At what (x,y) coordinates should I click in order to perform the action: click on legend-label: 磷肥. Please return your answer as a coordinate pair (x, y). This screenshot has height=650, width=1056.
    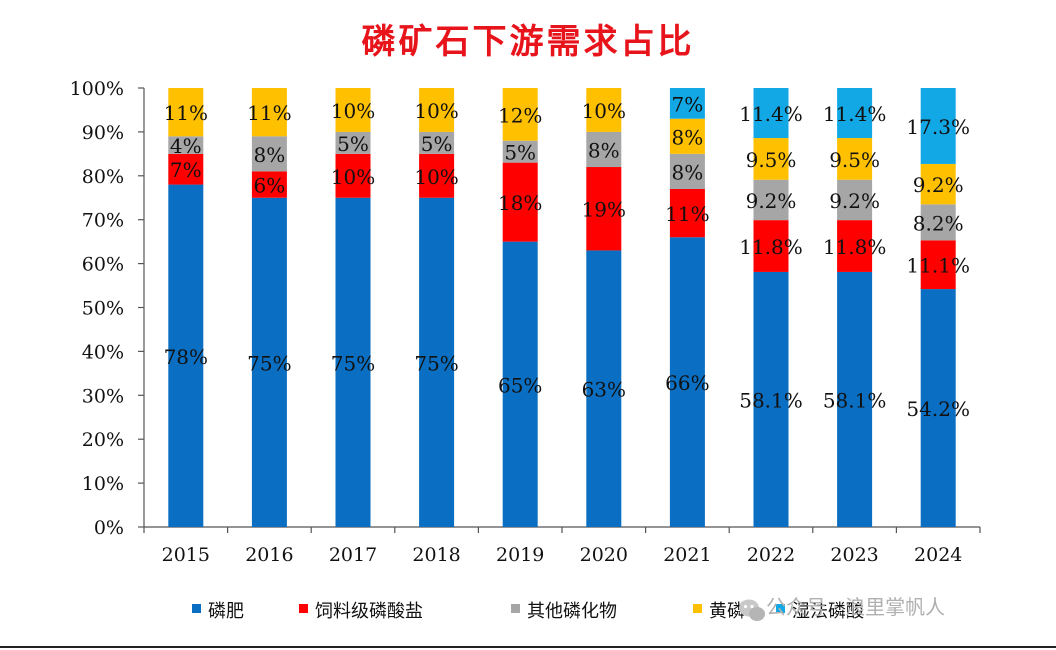
    Looking at the image, I should click on (226, 611).